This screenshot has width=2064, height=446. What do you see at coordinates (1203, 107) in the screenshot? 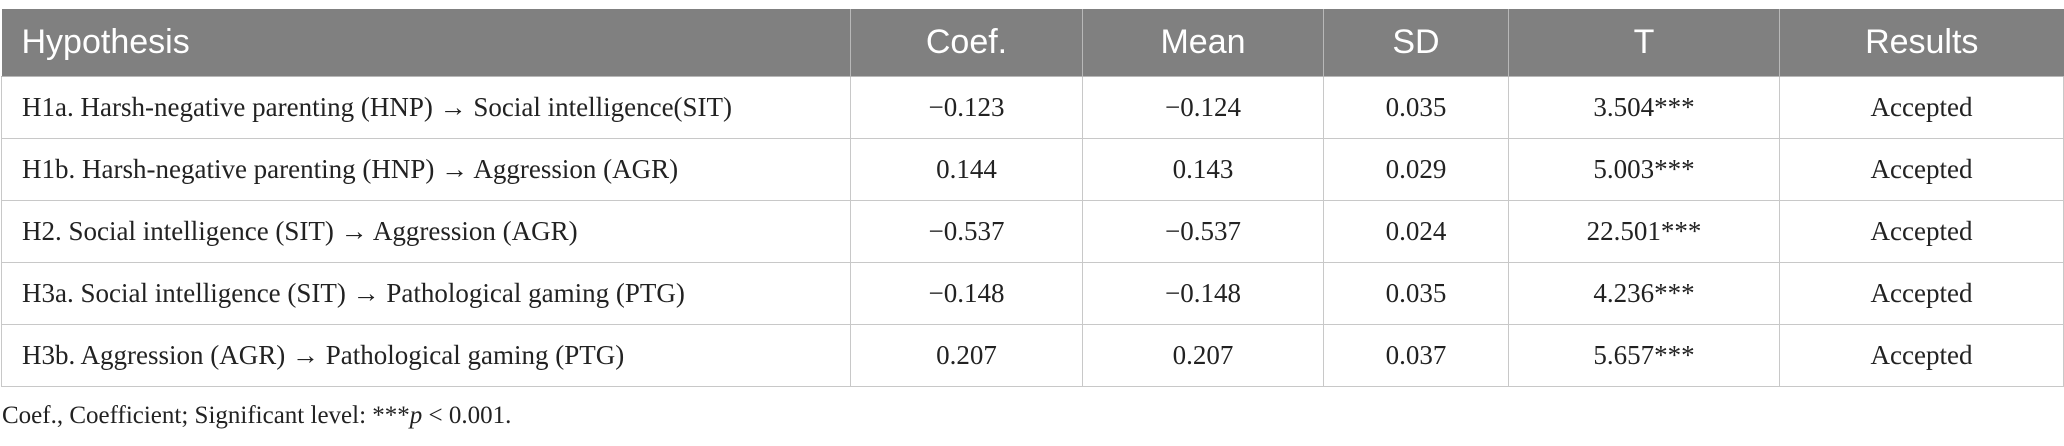
I see `cell-mean: −0.124` at bounding box center [1203, 107].